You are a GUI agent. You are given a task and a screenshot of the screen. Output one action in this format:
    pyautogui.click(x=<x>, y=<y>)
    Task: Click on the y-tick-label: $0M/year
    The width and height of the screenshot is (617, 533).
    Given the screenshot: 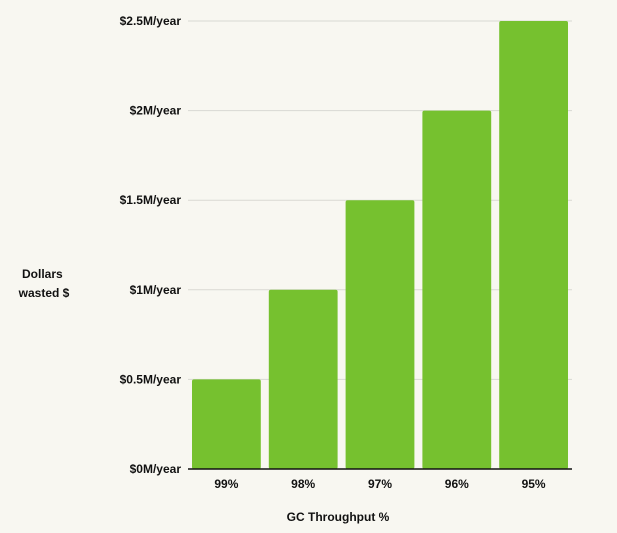 What is the action you would take?
    pyautogui.click(x=156, y=469)
    